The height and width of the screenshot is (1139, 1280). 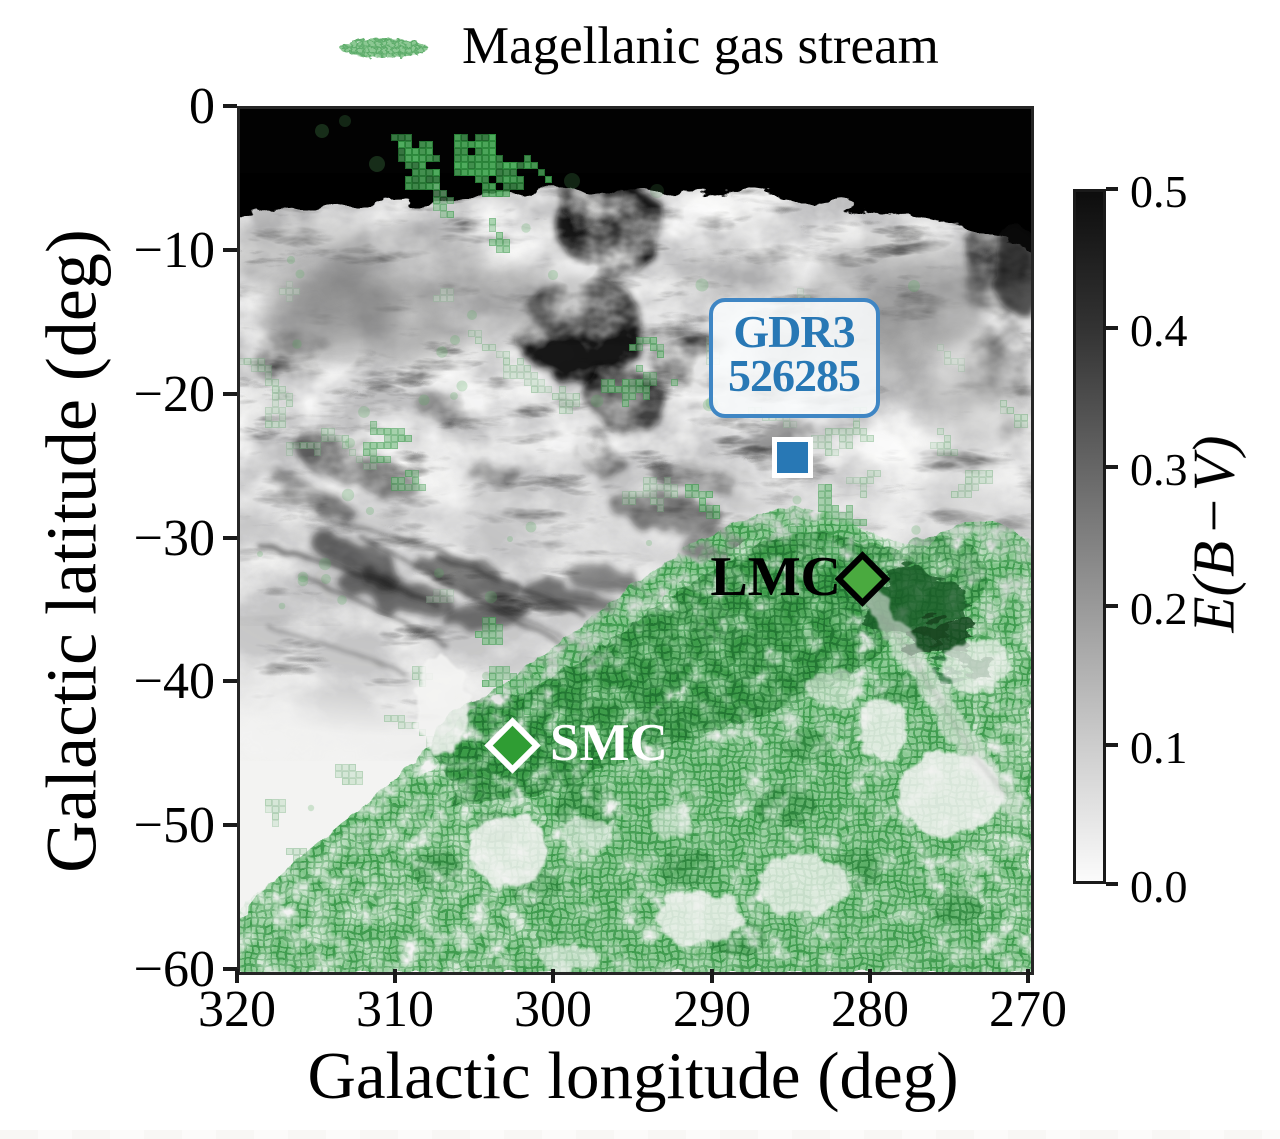 I want to click on svg-text: SMC, so click(x=609, y=743).